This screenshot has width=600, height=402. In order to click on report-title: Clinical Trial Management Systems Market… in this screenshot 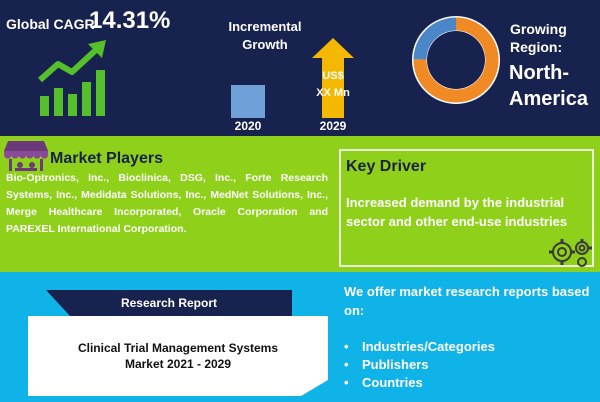, I will do `click(178, 356)`.